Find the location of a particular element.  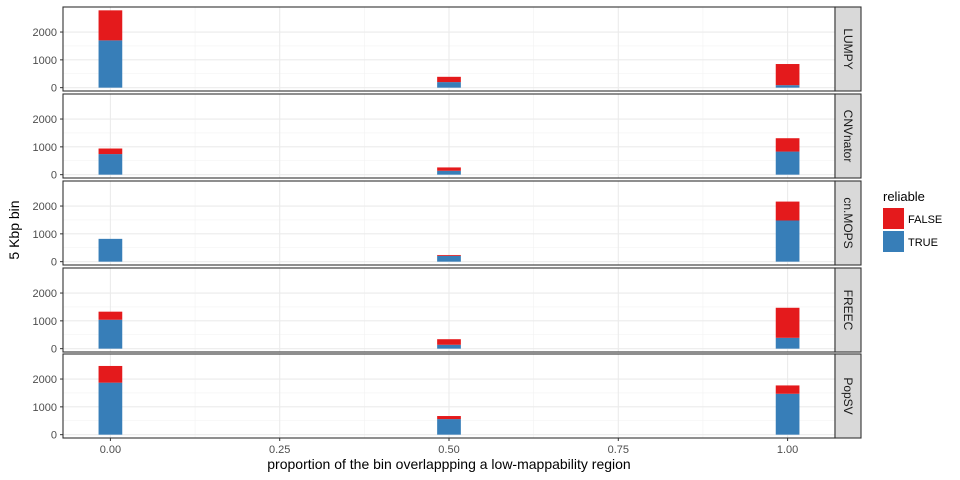

facet-strip-label: FREEC is located at coordinates (848, 310).